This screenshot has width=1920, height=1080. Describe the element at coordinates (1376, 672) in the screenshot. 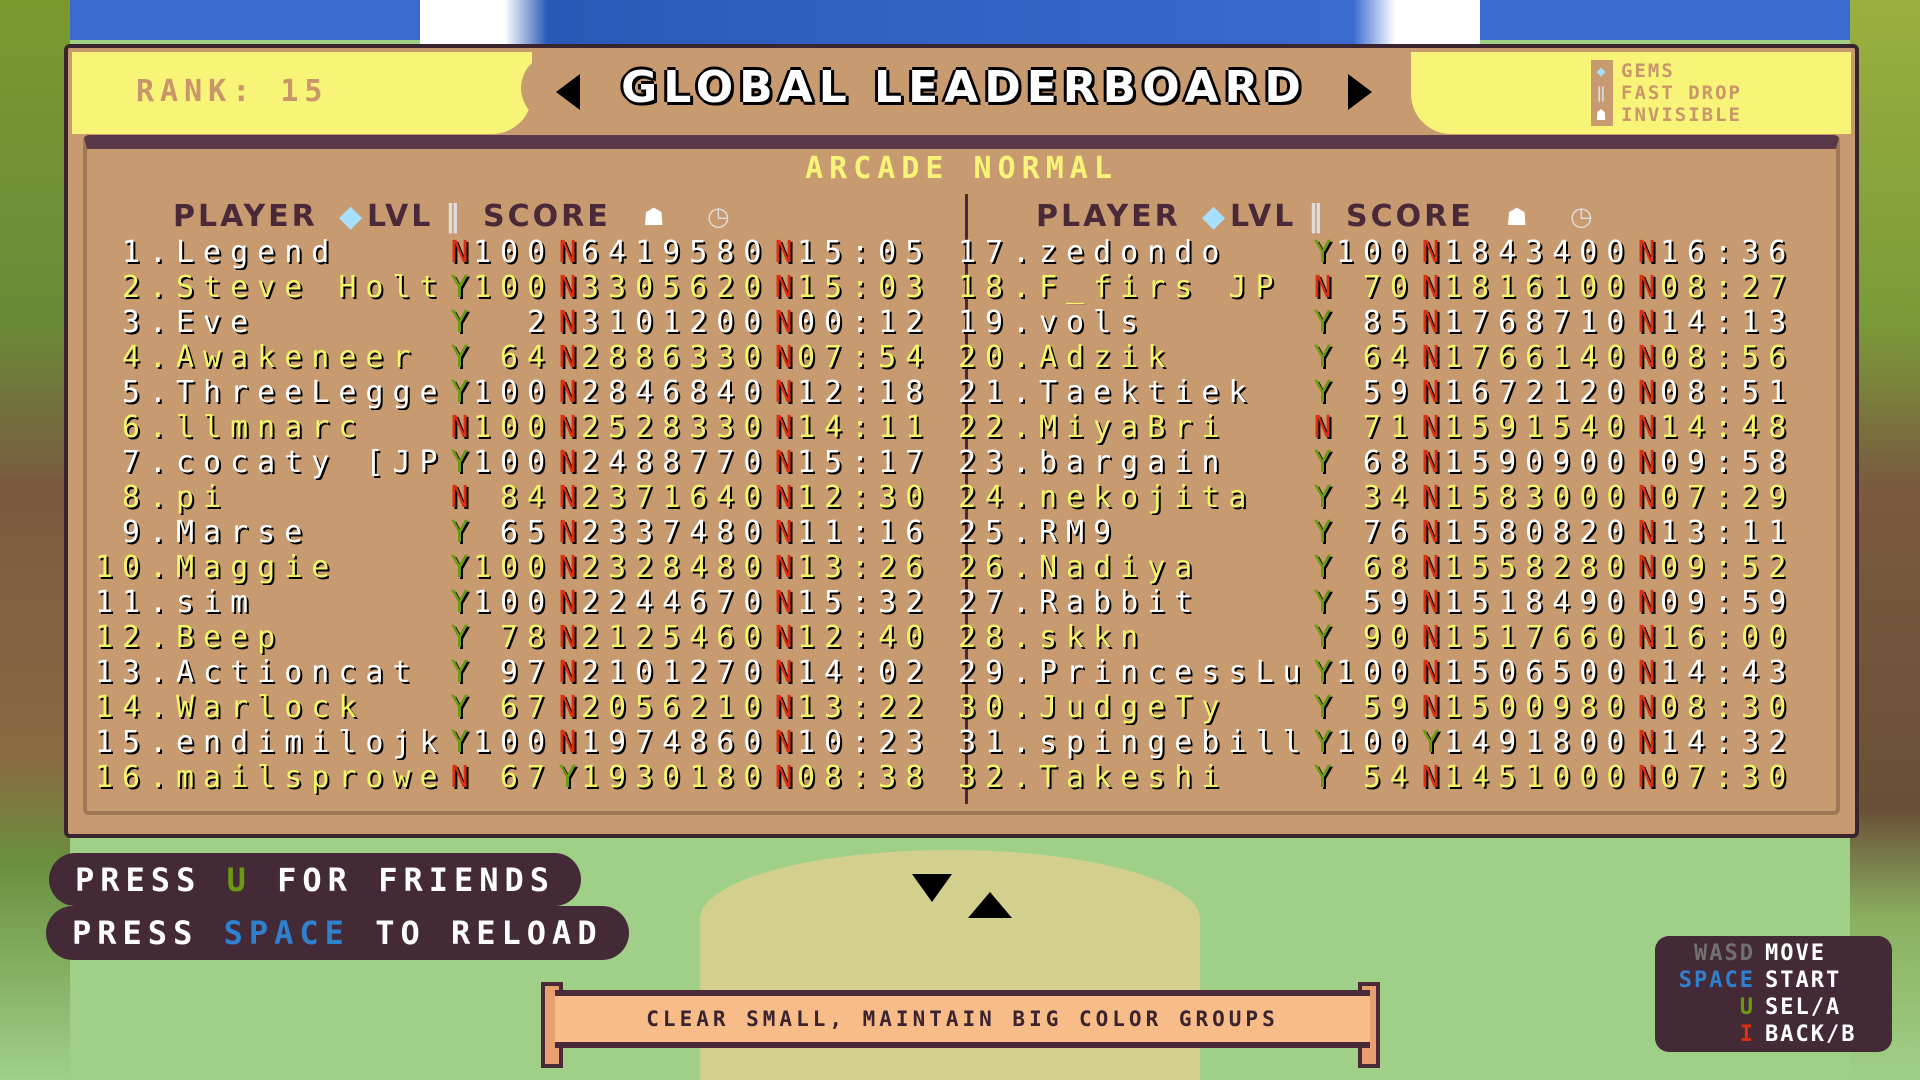

I see `table-row: 29. PrincessLu Y 100 N 1506500 N 14:43` at that location.